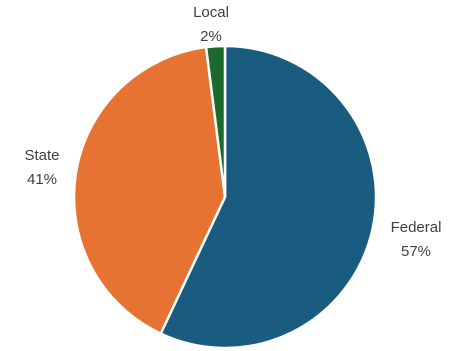 The height and width of the screenshot is (351, 452). I want to click on pie-slice-local, so click(215, 121).